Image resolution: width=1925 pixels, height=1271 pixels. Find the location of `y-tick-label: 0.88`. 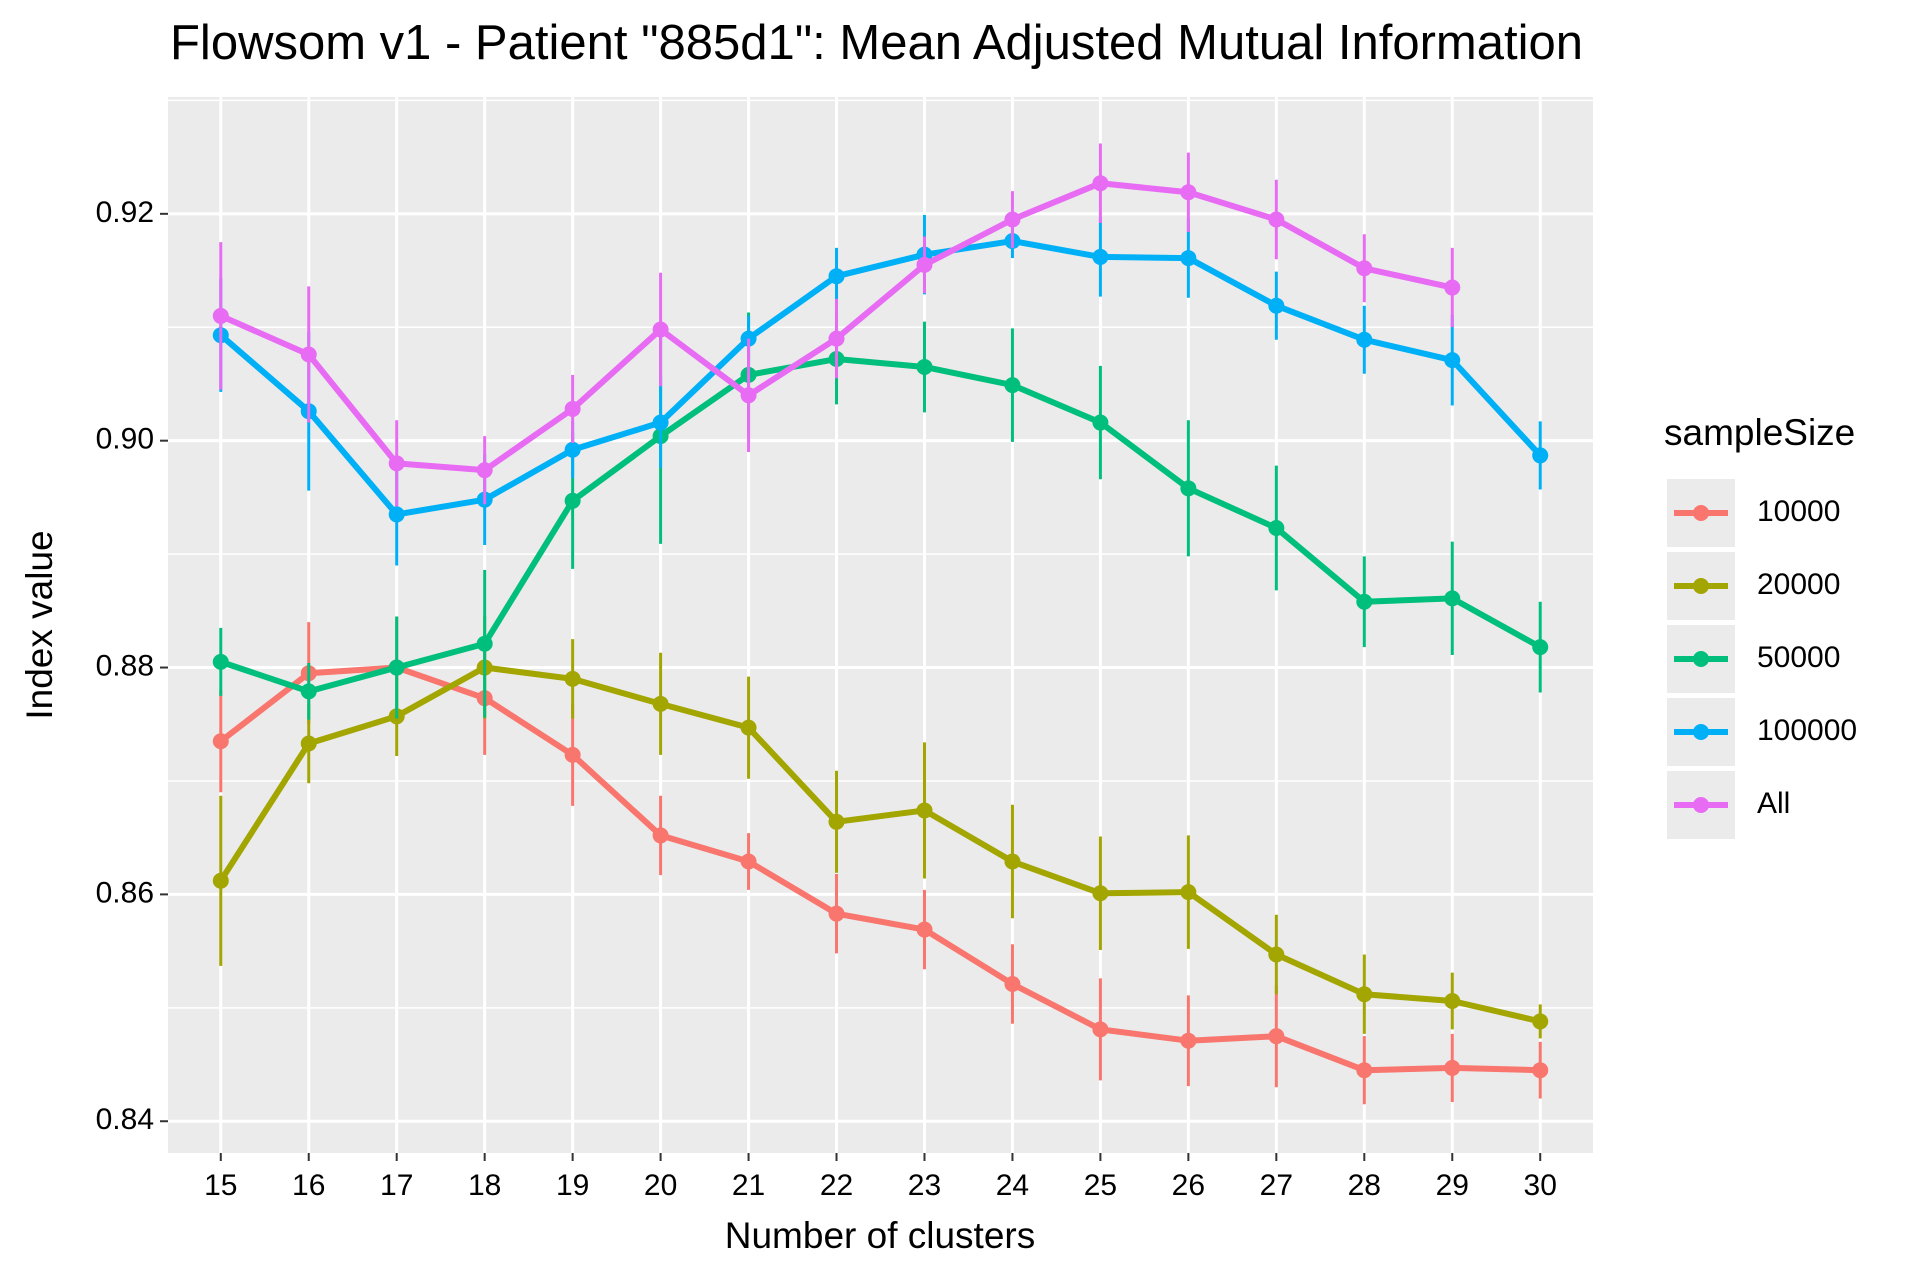

y-tick-label: 0.88 is located at coordinates (125, 665).